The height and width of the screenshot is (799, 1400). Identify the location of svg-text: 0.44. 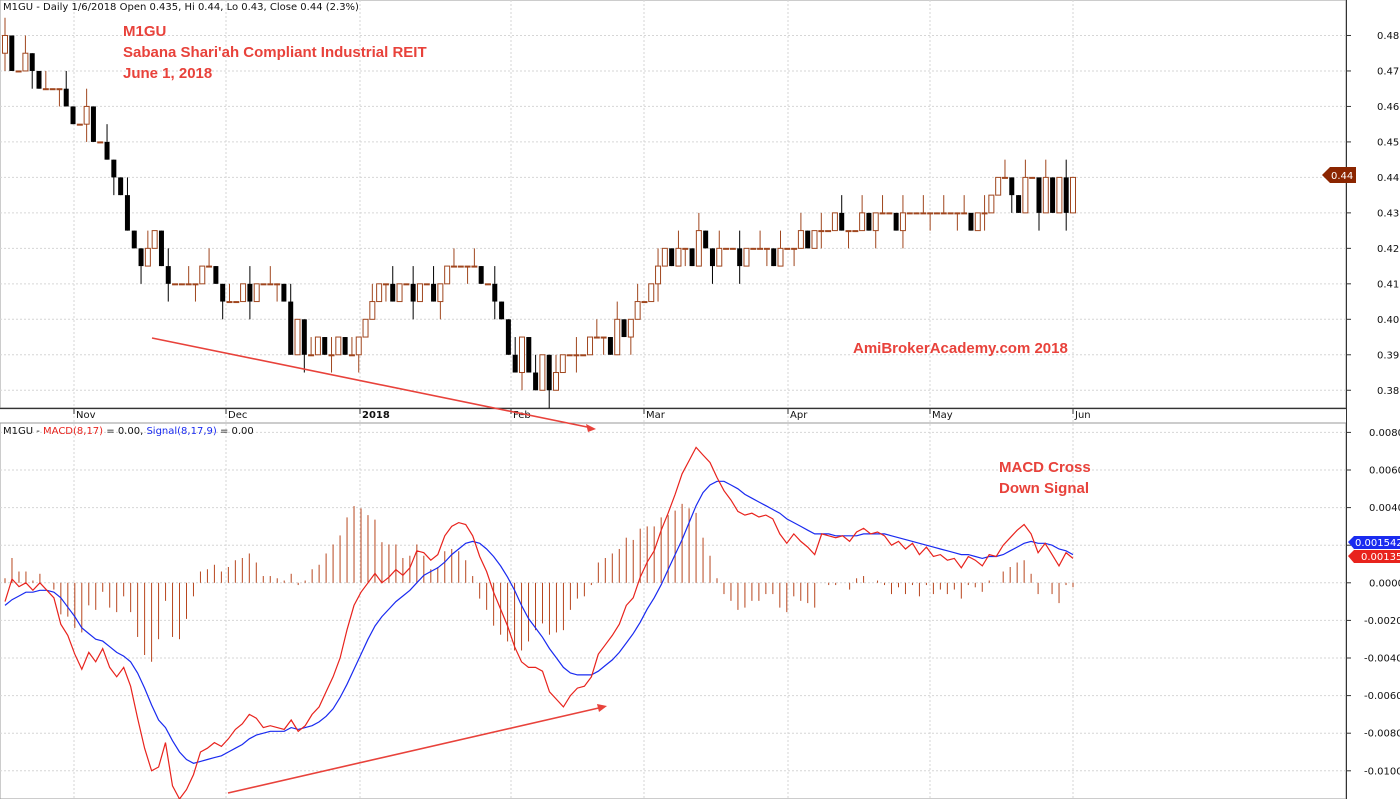
(1342, 176).